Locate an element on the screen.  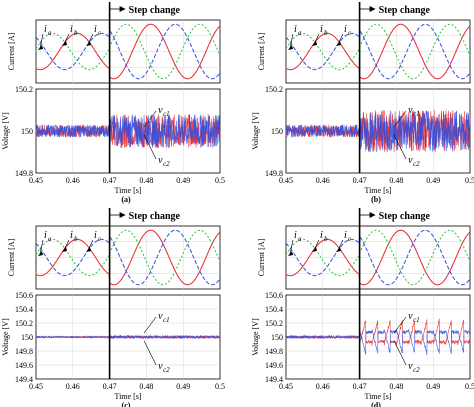
panel-caption: (b) is located at coordinates (376, 199).